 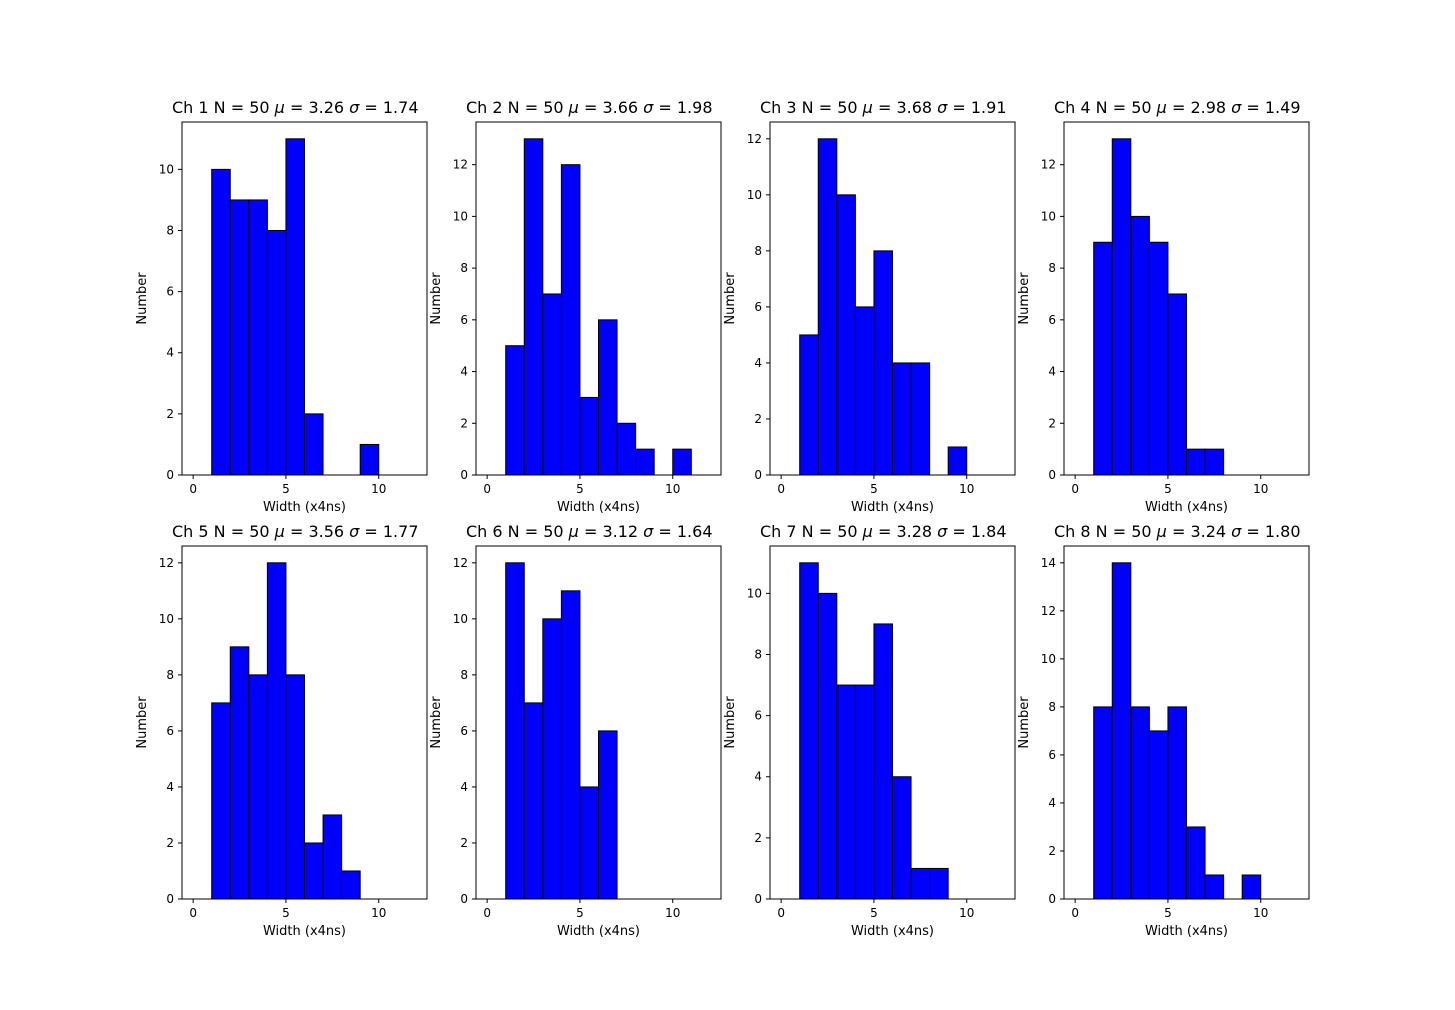 What do you see at coordinates (781, 531) in the screenshot?
I see `title-channel: Ch 7` at bounding box center [781, 531].